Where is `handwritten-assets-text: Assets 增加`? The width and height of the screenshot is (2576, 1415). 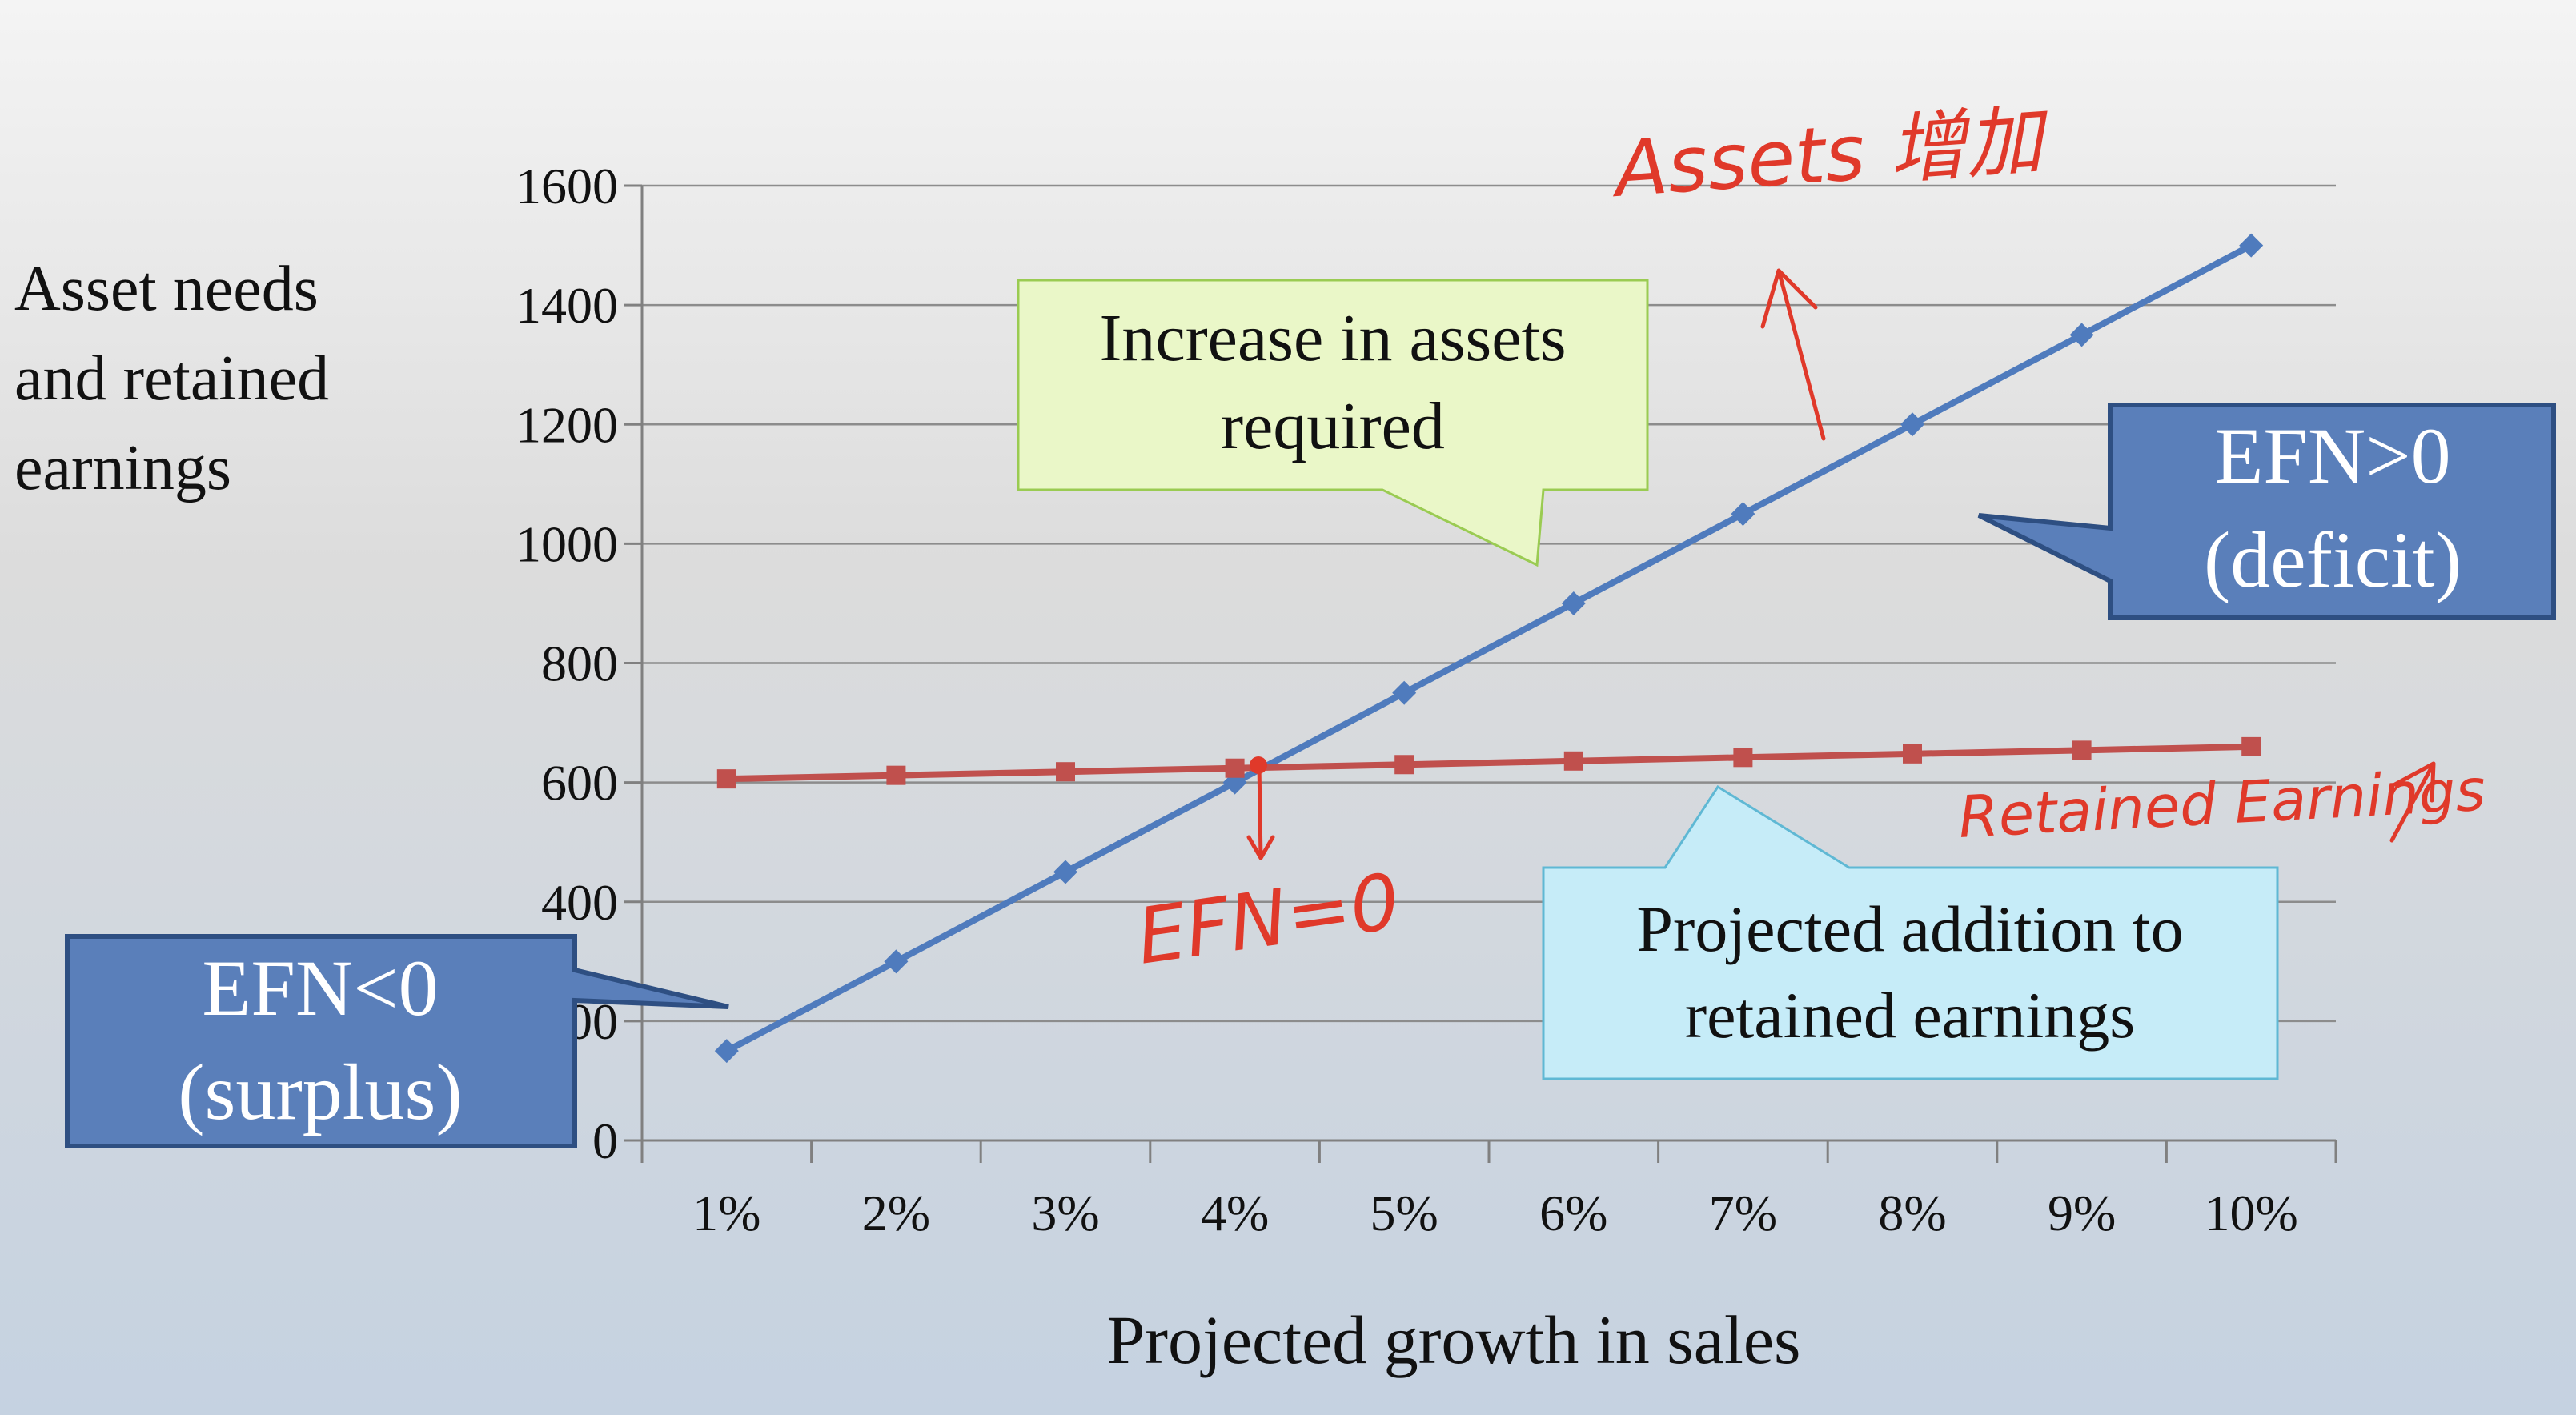
handwritten-assets-text: Assets 增加 is located at coordinates (1829, 154).